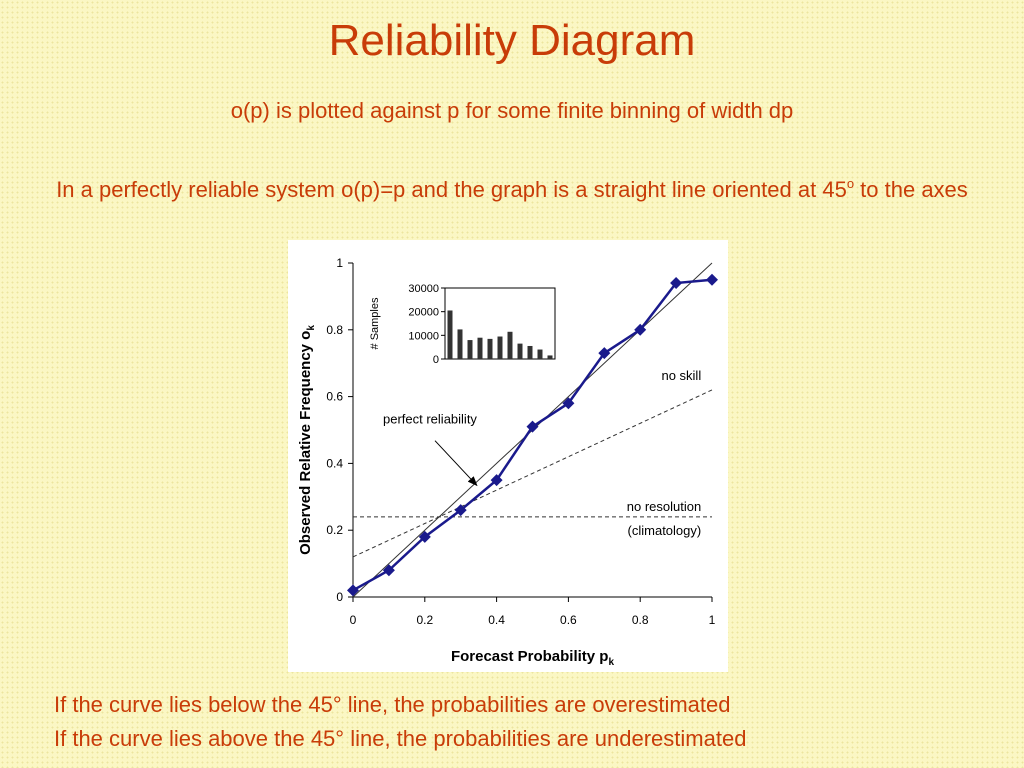 This screenshot has width=1024, height=768. Describe the element at coordinates (712, 620) in the screenshot. I see `x-tick-label: 1` at that location.